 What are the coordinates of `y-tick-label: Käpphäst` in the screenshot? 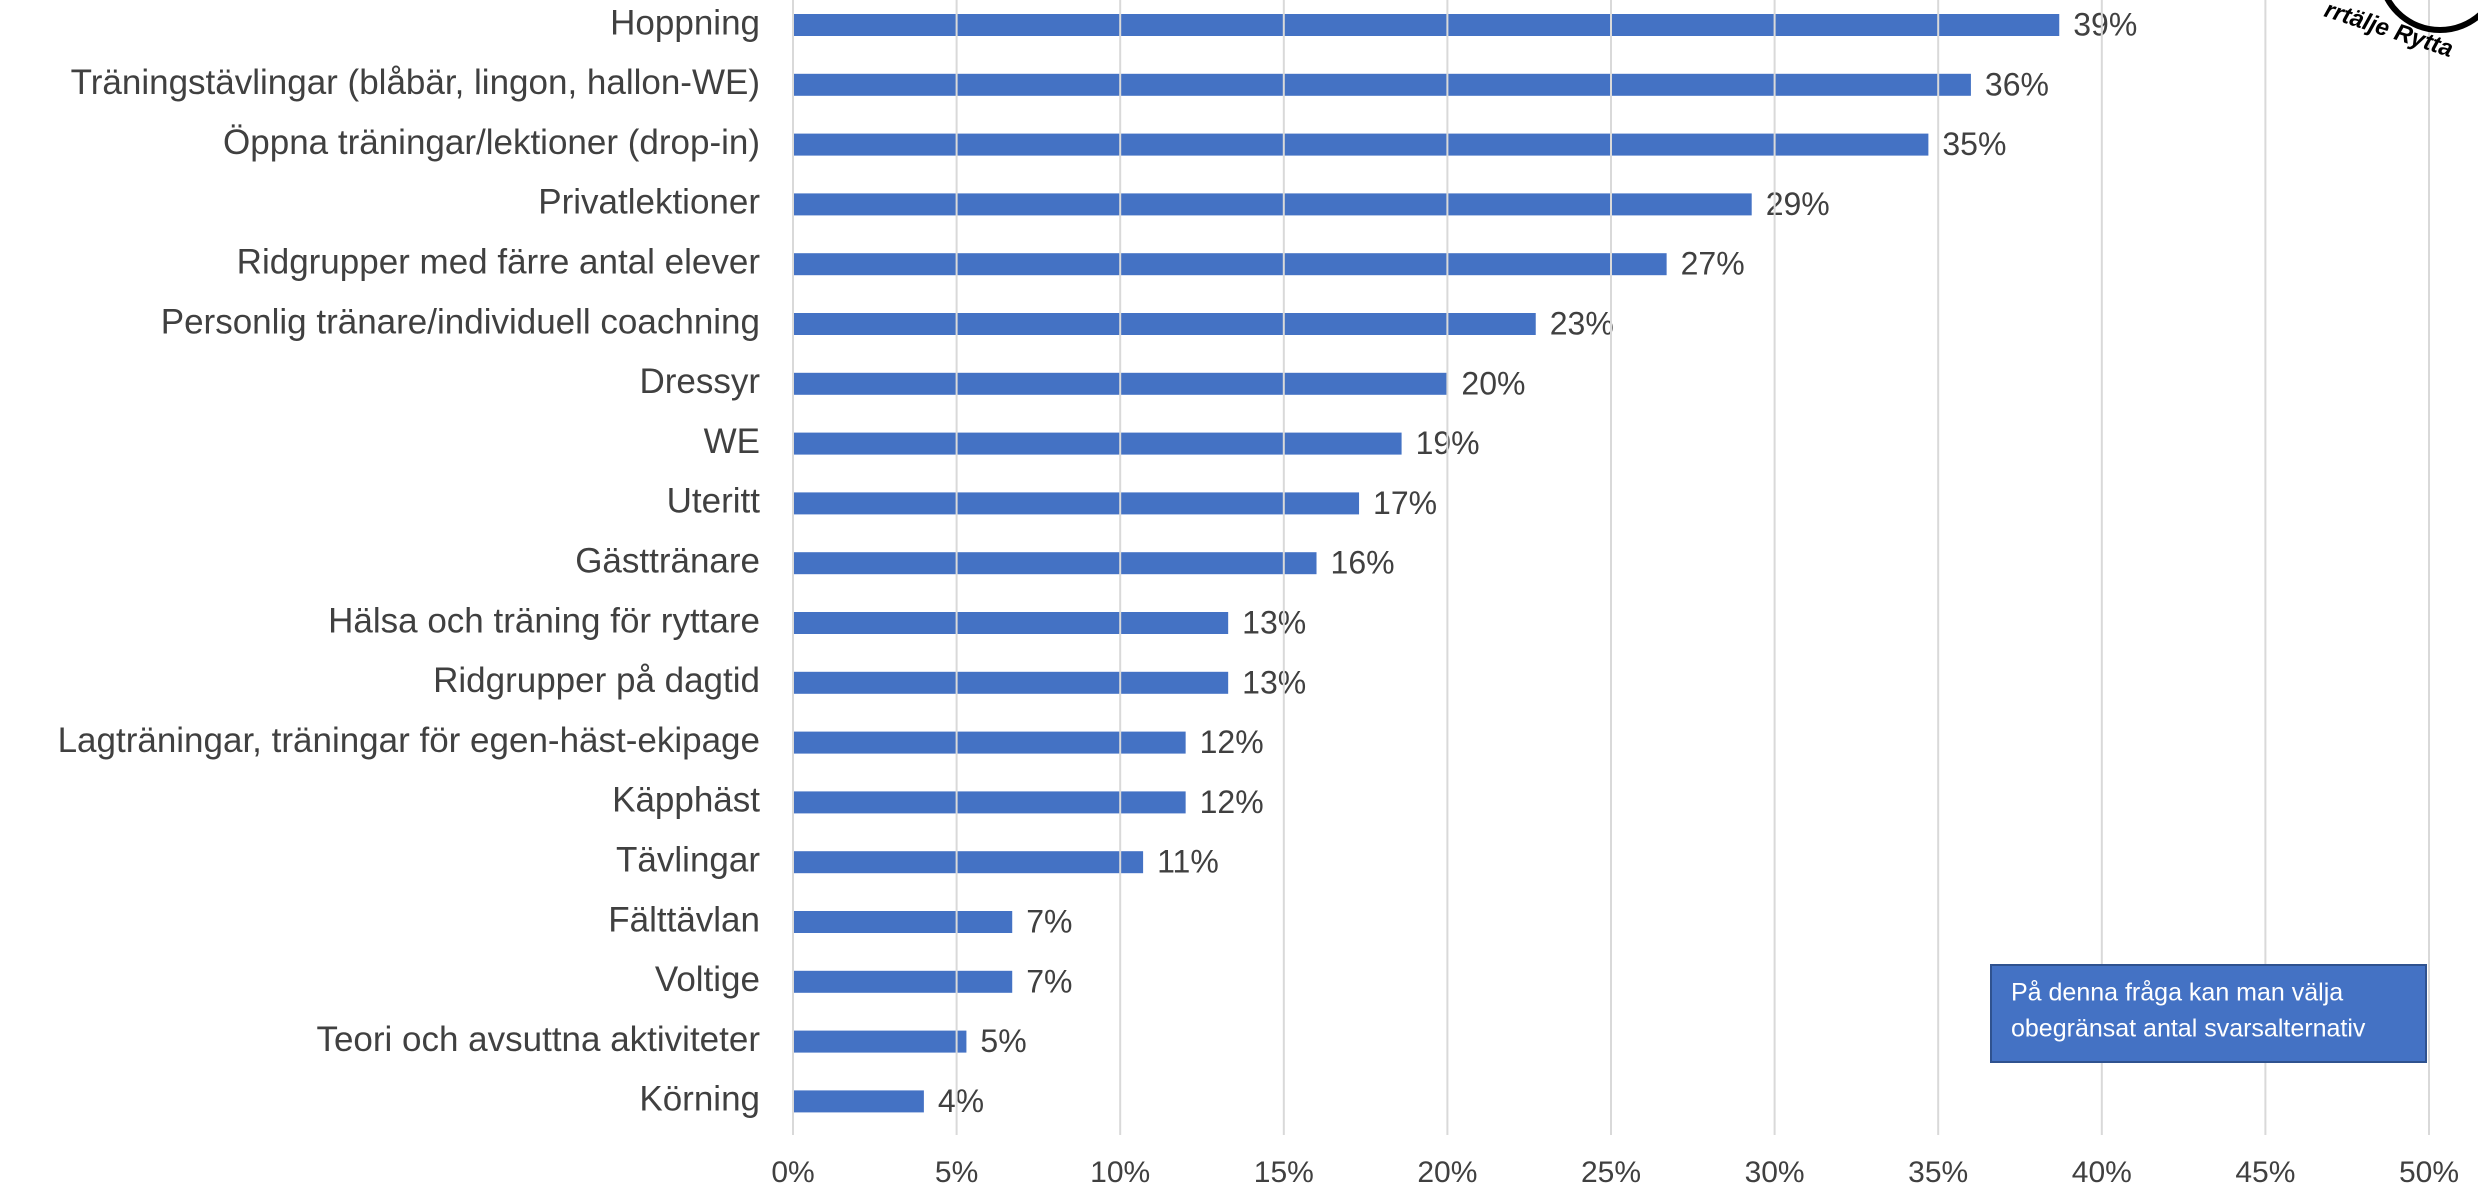 It's located at (686, 800).